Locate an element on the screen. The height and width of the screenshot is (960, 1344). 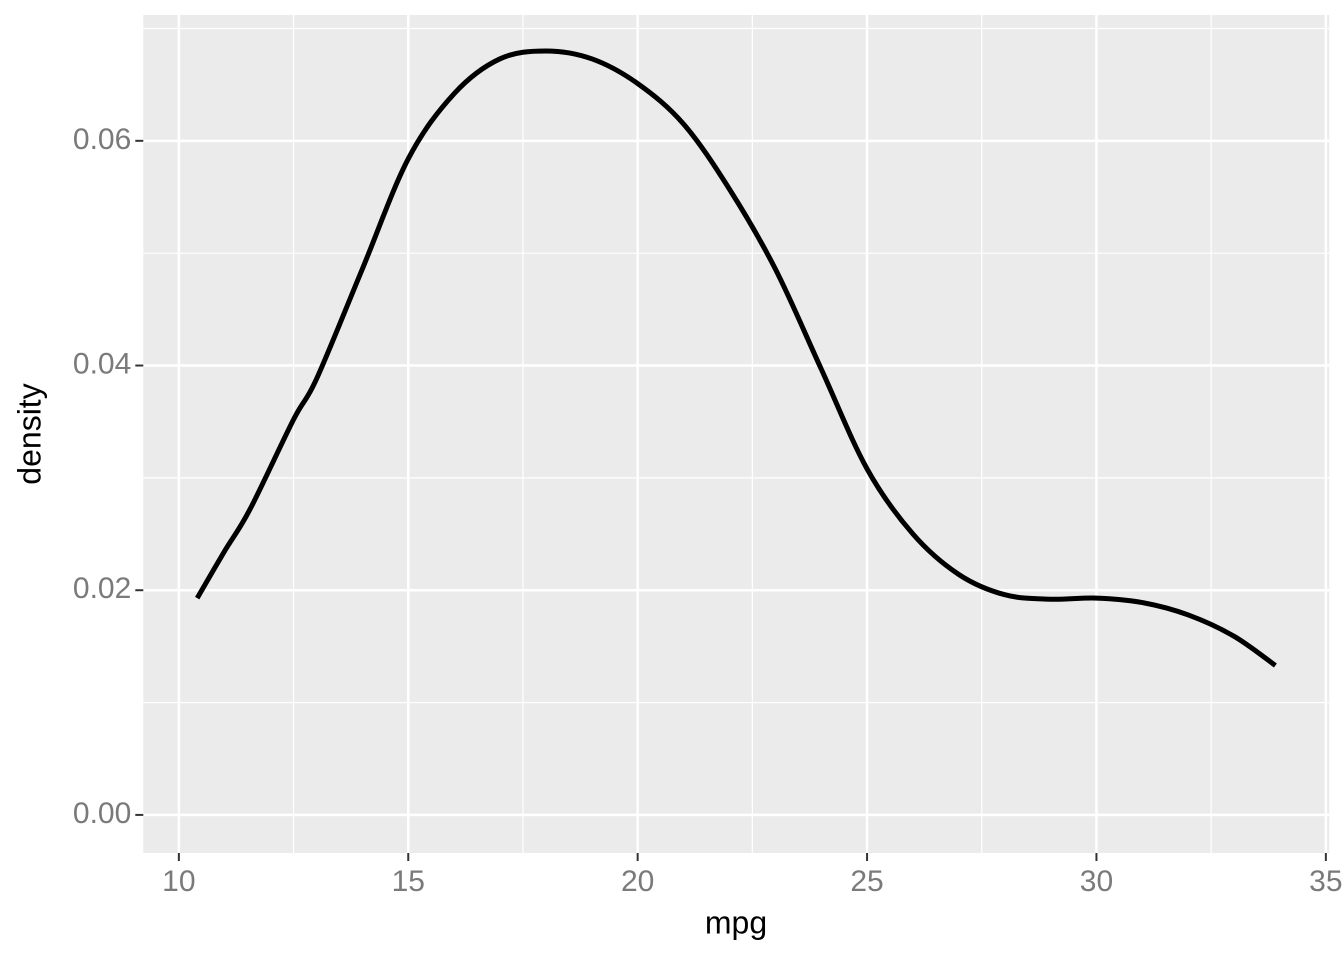
y-tick-label: 0.04 is located at coordinates (102, 363).